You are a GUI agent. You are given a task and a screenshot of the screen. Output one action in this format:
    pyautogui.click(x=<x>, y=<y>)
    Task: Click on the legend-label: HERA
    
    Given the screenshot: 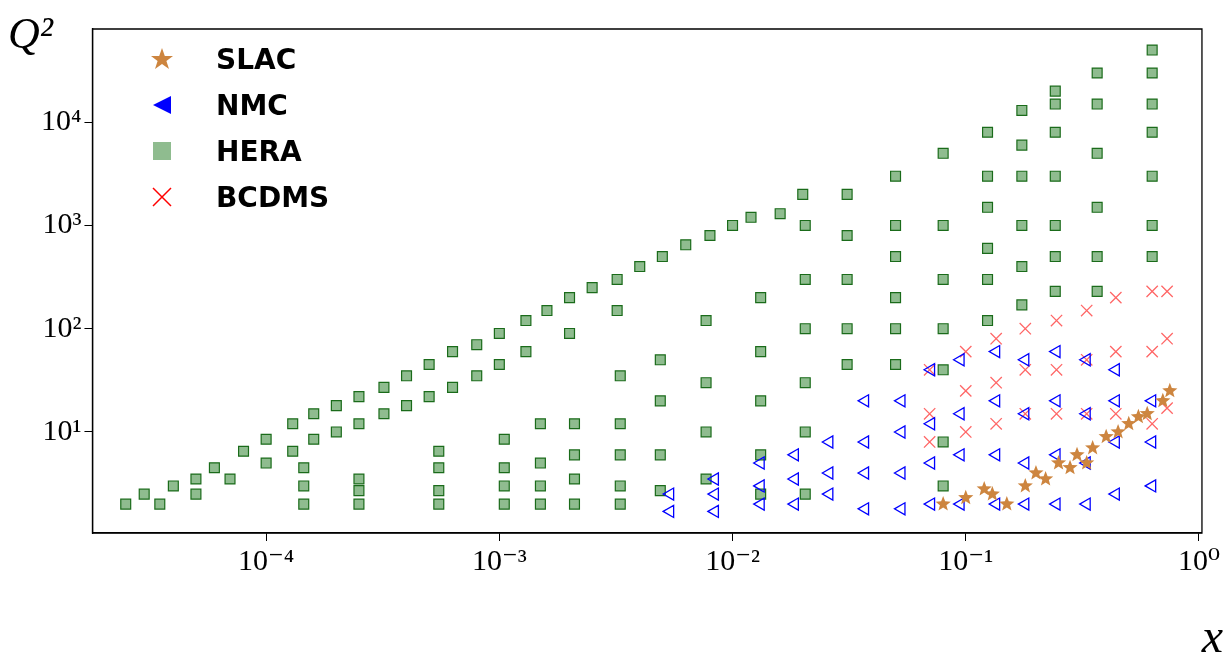 What is the action you would take?
    pyautogui.click(x=259, y=151)
    